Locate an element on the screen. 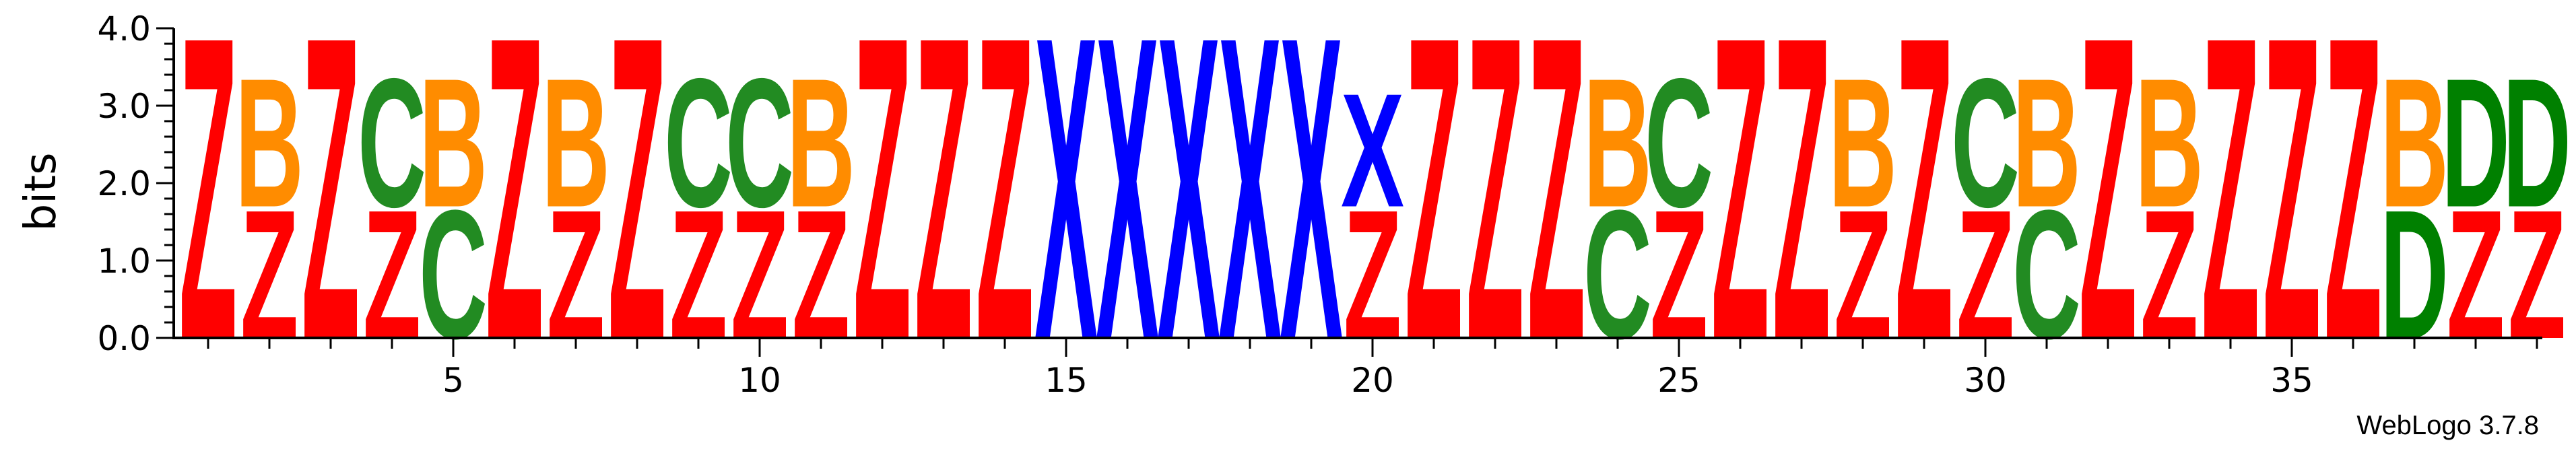 Image resolution: width=2576 pixels, height=449 pixels. weblogo-credit: WebLogo 3.7.8 is located at coordinates (2447, 425).